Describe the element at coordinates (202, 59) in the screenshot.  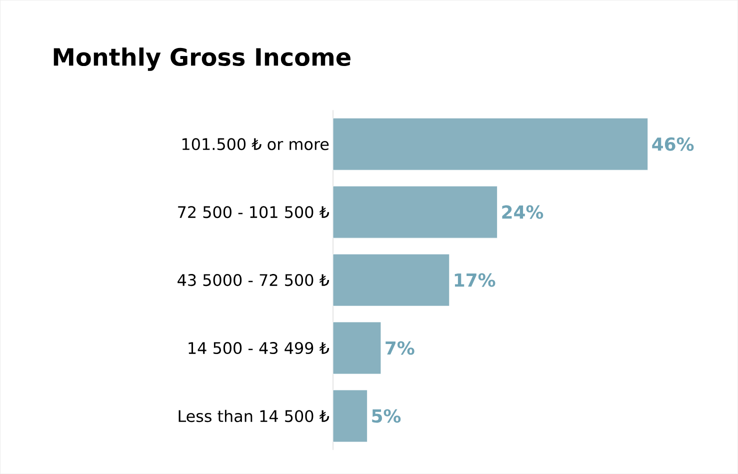
I see `chart-title: Monthly Gross Income` at that location.